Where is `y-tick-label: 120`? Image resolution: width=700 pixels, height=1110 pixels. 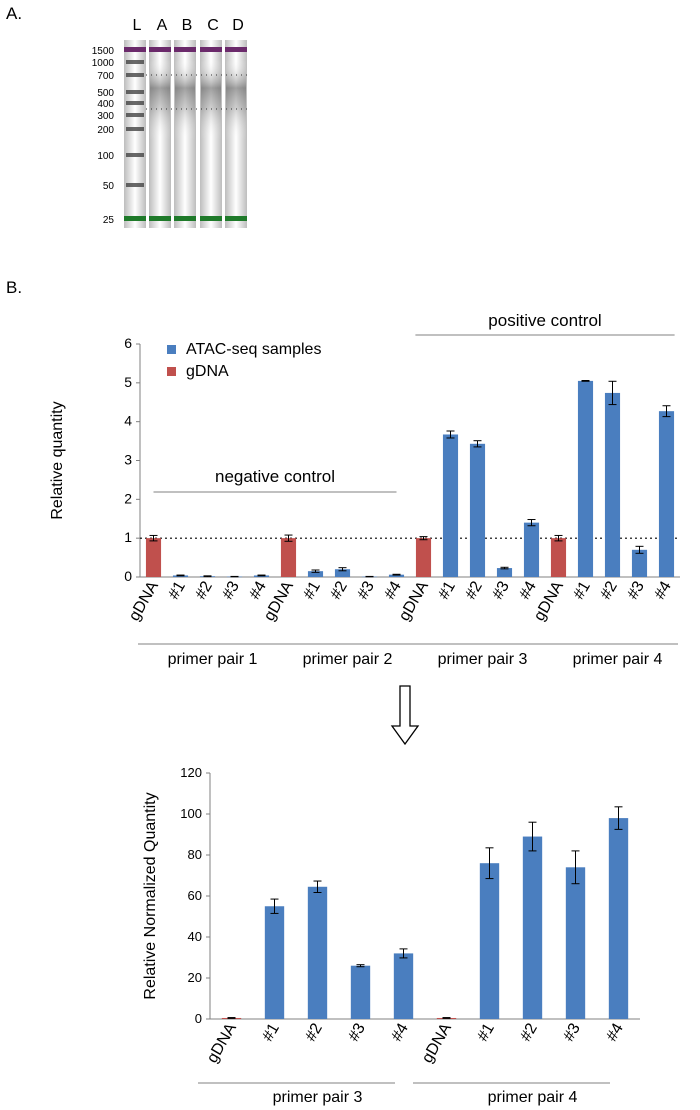 y-tick-label: 120 is located at coordinates (191, 772).